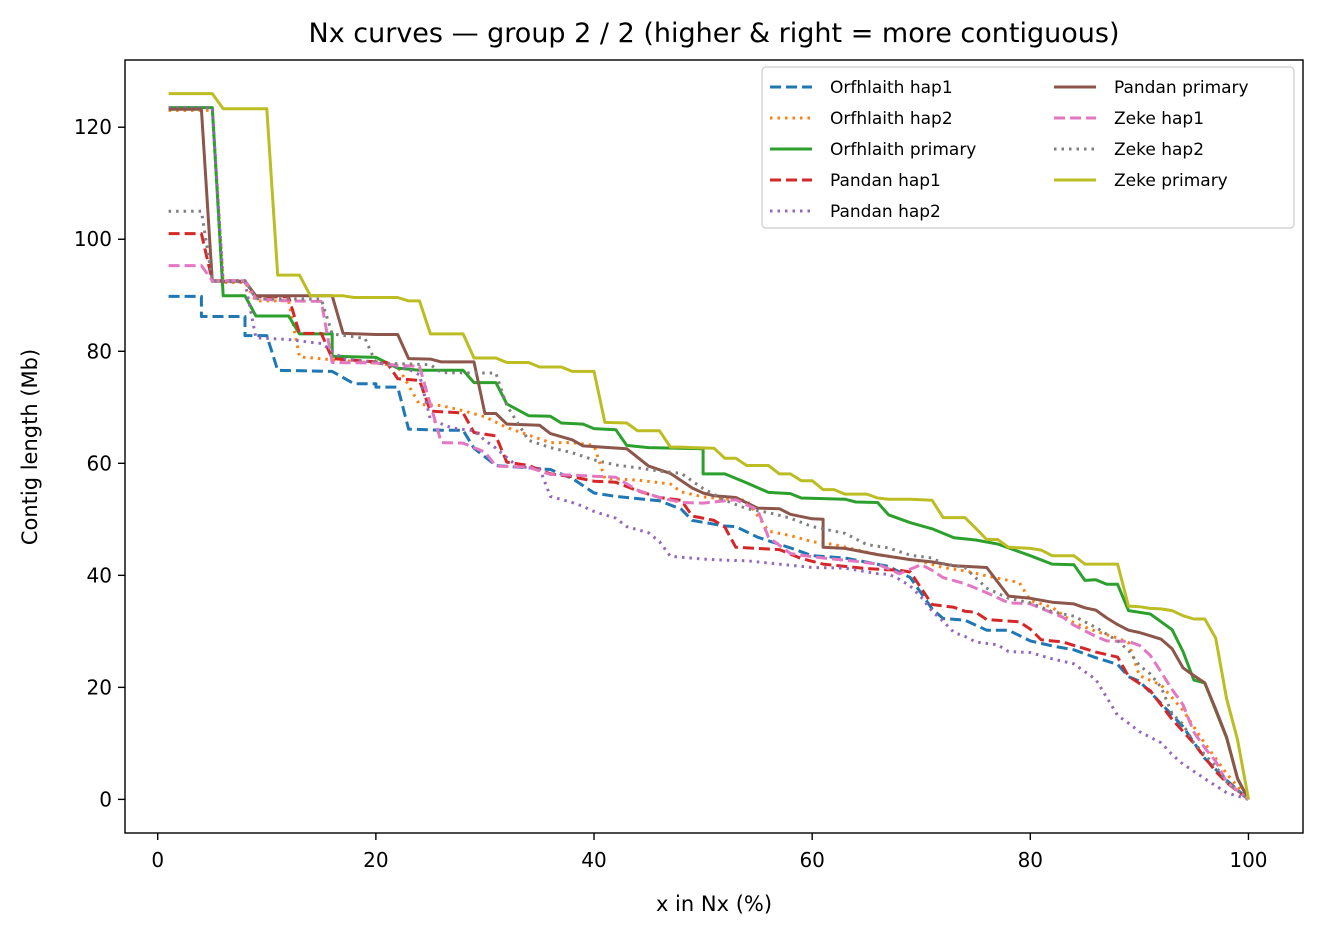 The height and width of the screenshot is (936, 1322). I want to click on y-axis: 0 20 40 60 80 100 120, so click(99, 463).